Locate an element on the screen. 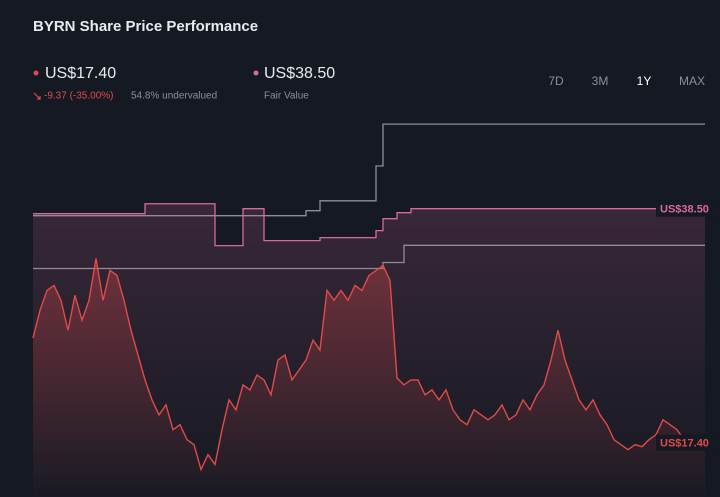 This screenshot has height=497, width=720. fair-value-dot is located at coordinates (256, 73).